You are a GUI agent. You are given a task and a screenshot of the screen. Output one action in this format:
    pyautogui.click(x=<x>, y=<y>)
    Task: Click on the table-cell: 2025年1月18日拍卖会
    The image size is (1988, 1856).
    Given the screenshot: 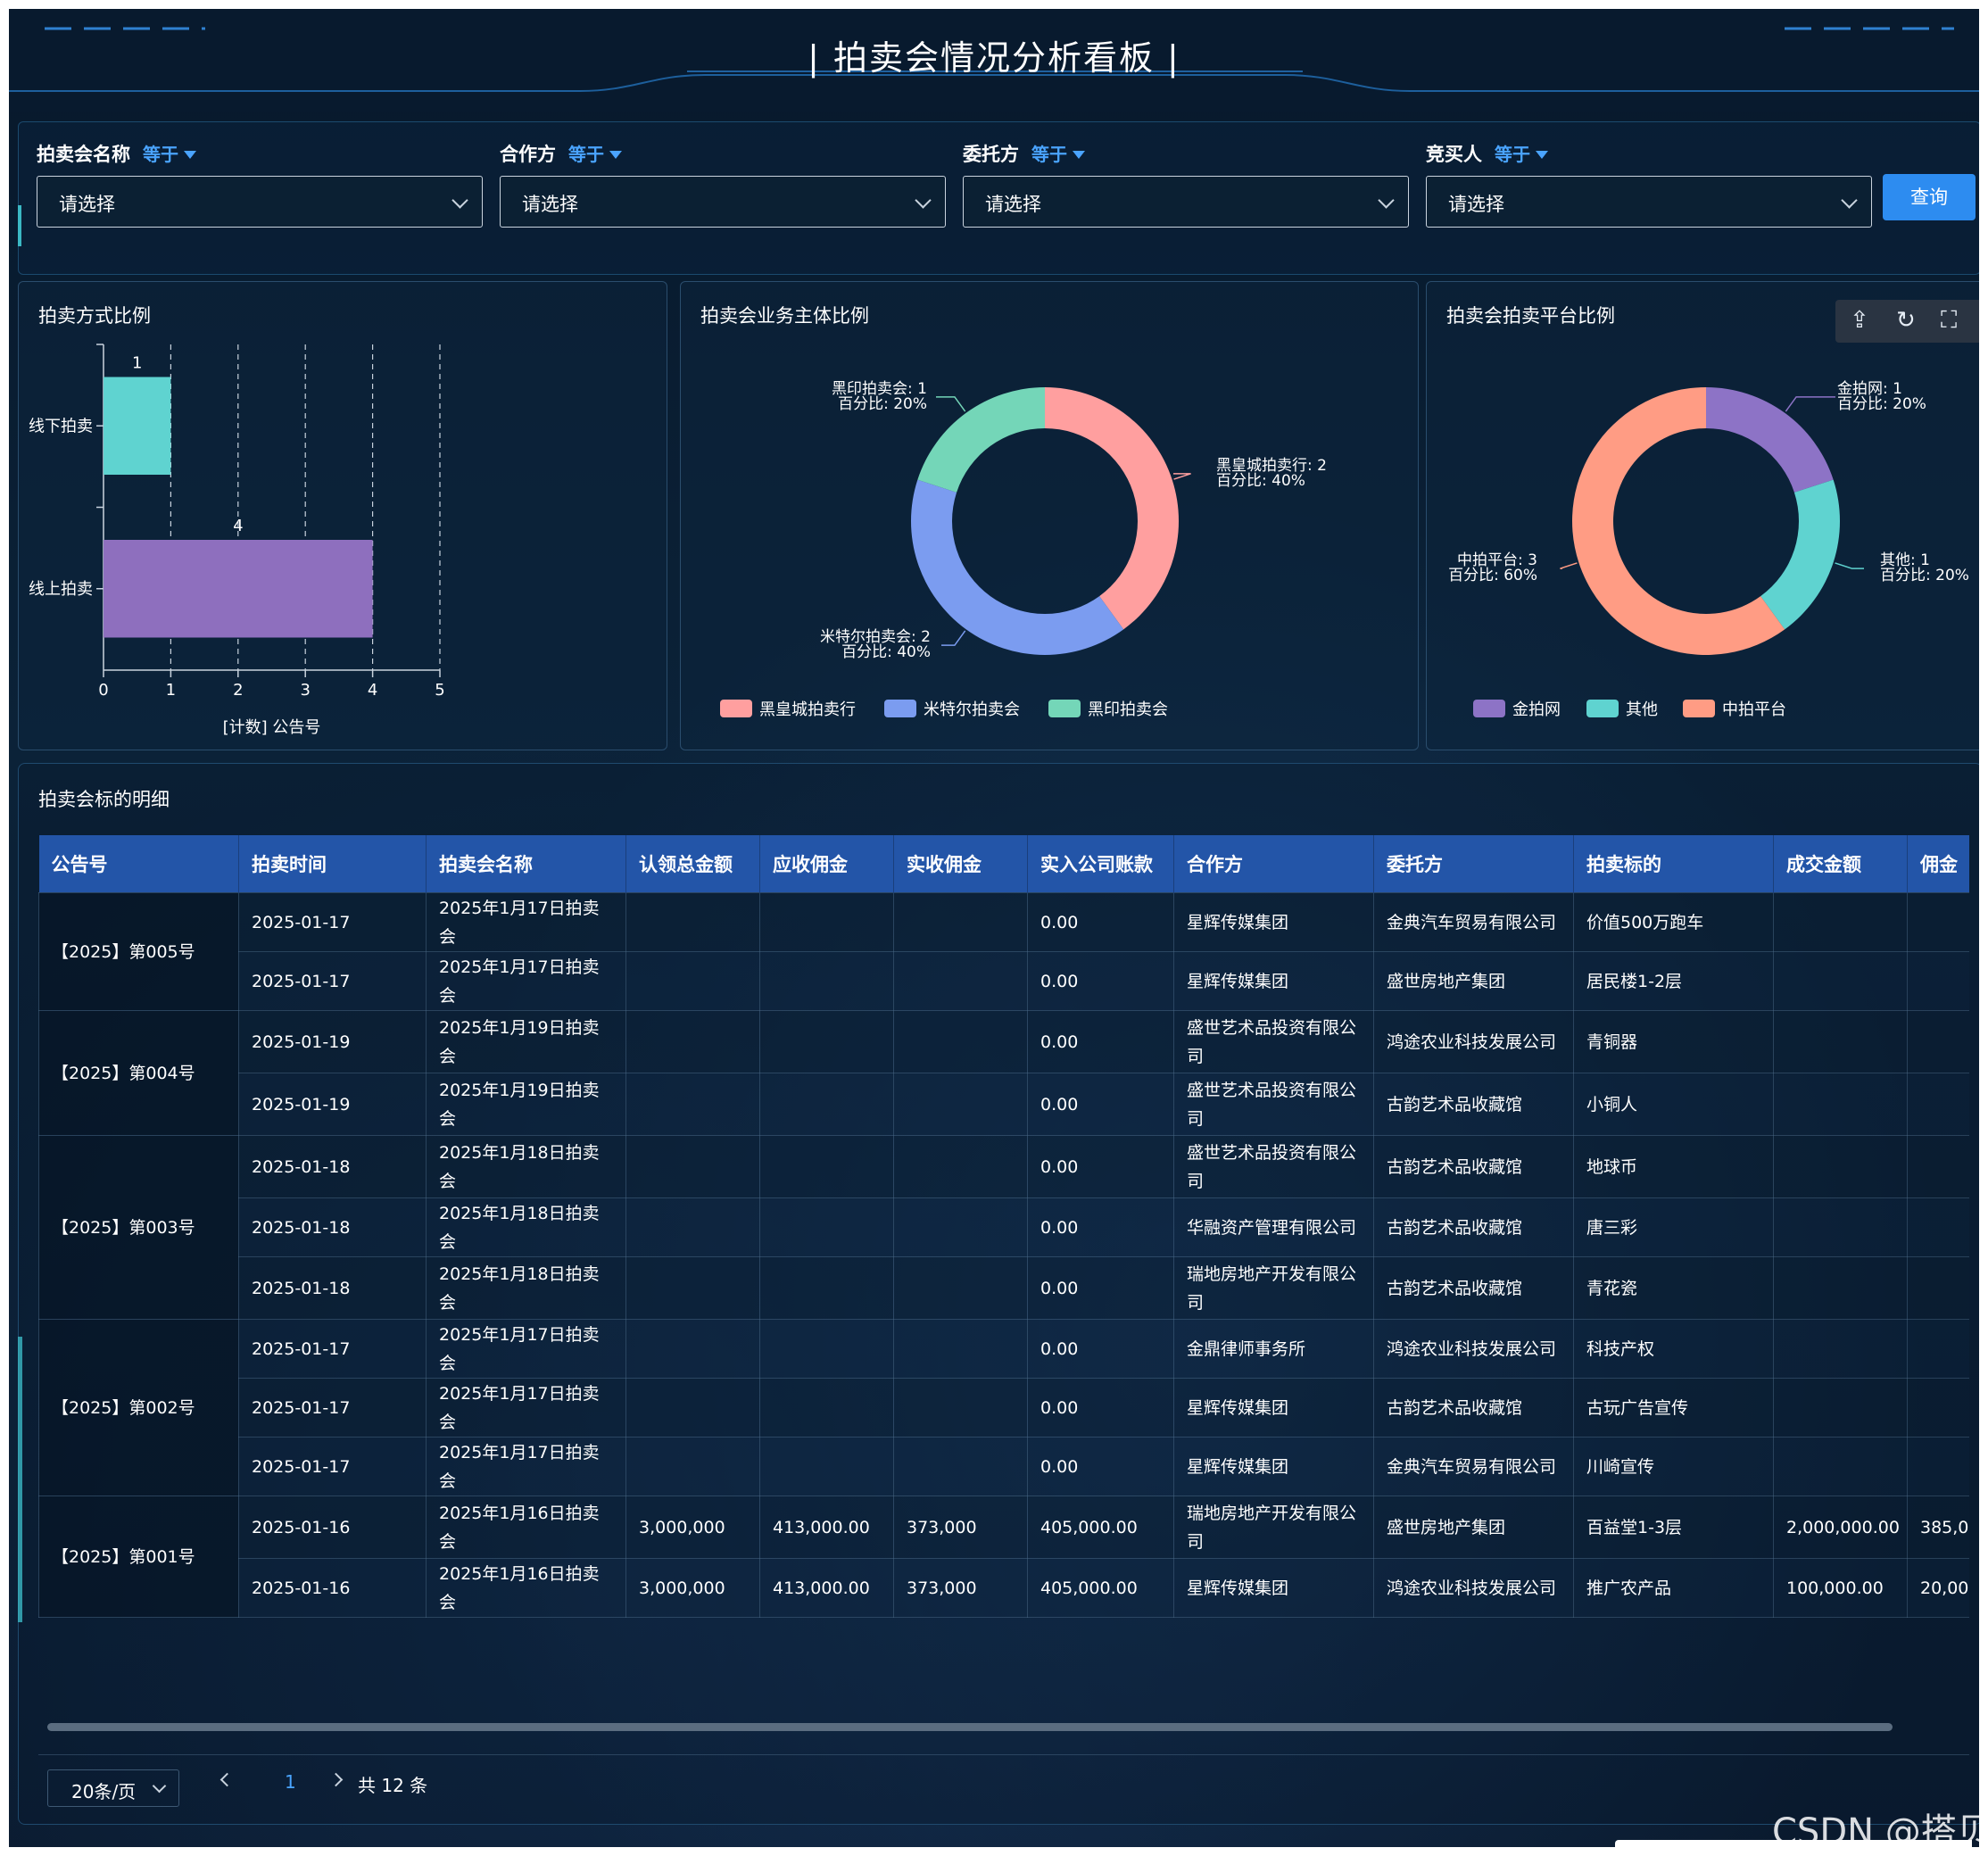 What is the action you would take?
    pyautogui.click(x=526, y=1166)
    